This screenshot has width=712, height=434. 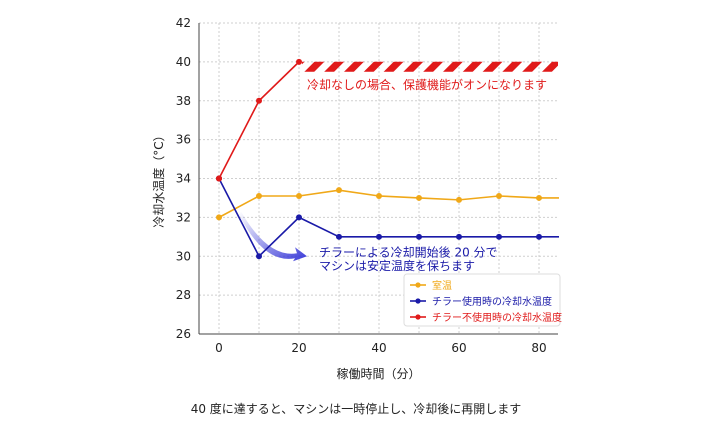 I want to click on y-tick-label: 32, so click(x=183, y=217).